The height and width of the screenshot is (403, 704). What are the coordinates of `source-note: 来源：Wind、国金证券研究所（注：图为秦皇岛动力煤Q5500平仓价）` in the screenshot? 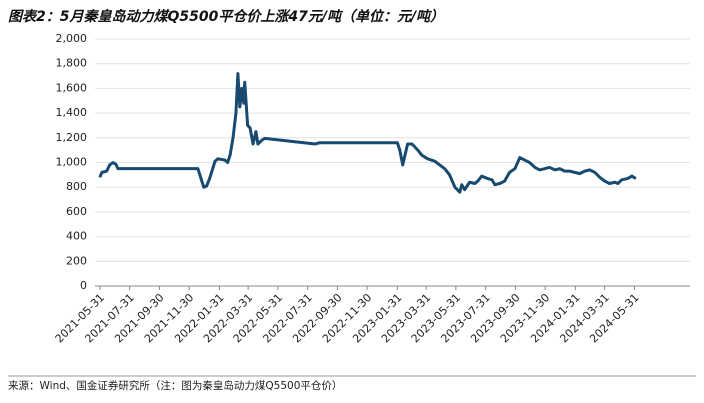 It's located at (175, 385).